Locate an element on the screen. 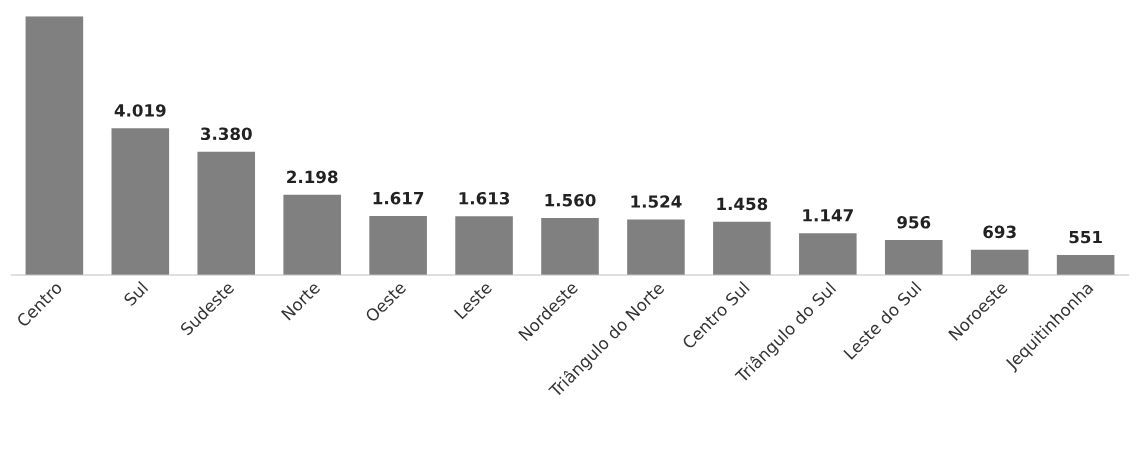 The image size is (1140, 463). data-label: 1.560 is located at coordinates (570, 200).